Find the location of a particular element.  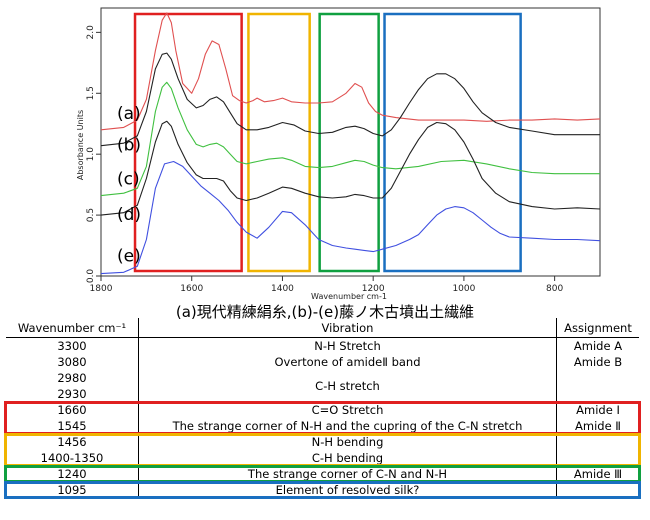

y-tick-label: 2.0 is located at coordinates (91, 32).